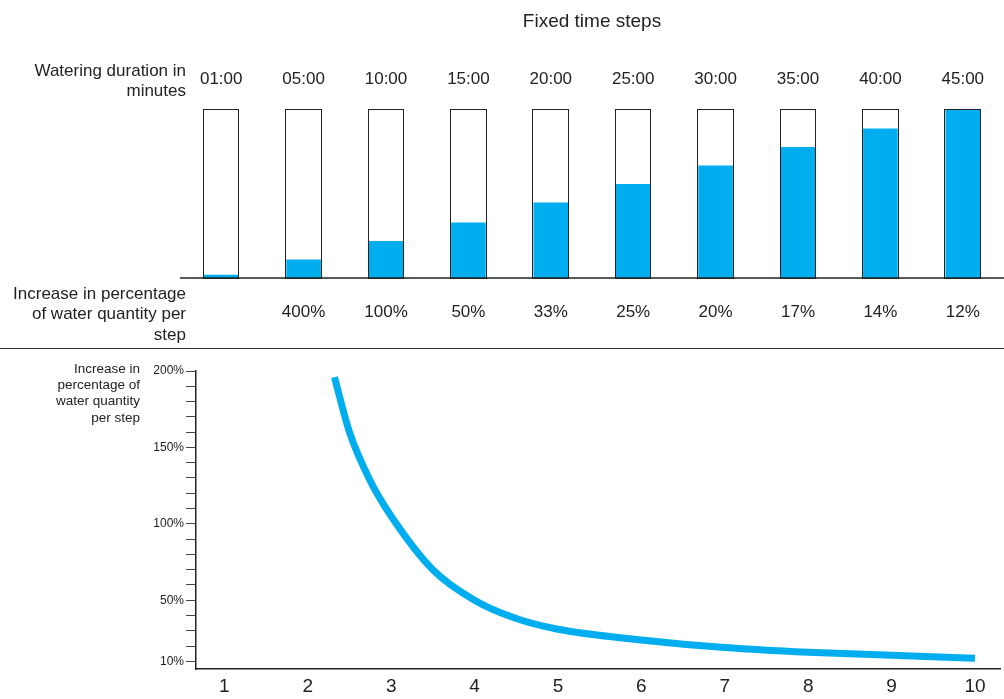  Describe the element at coordinates (641, 685) in the screenshot. I see `x-tick-label: 6` at that location.